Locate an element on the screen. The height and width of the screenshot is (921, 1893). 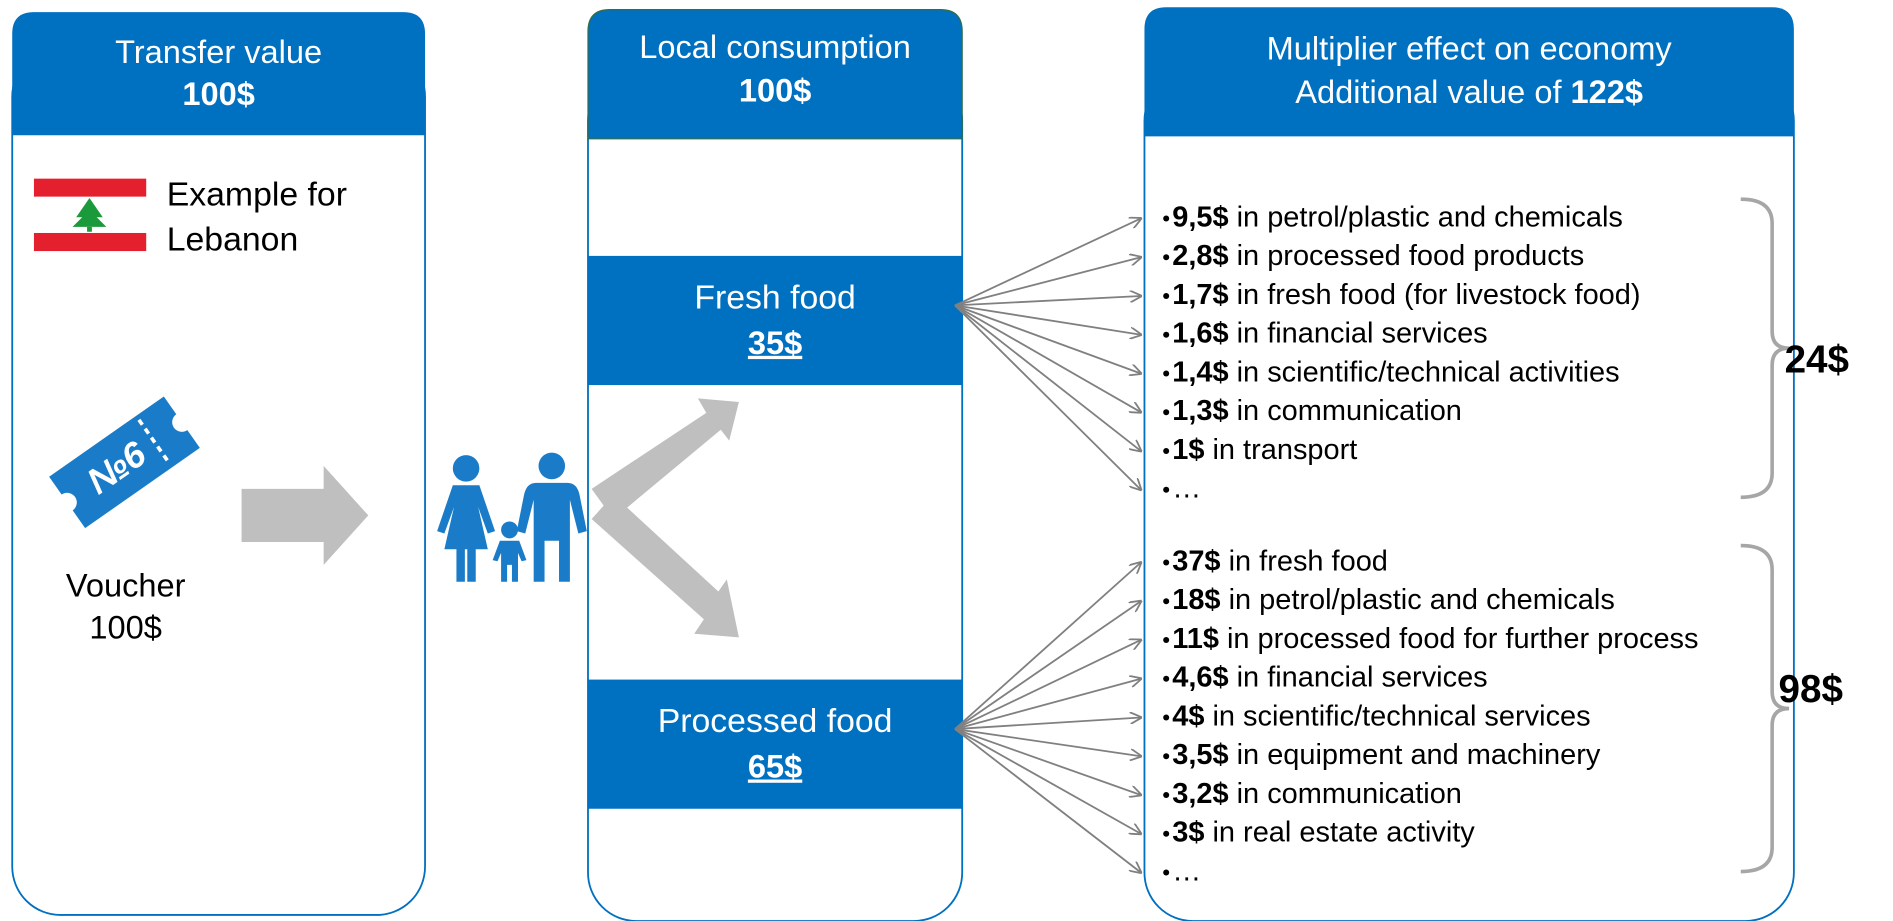
flag is located at coordinates (90, 215).